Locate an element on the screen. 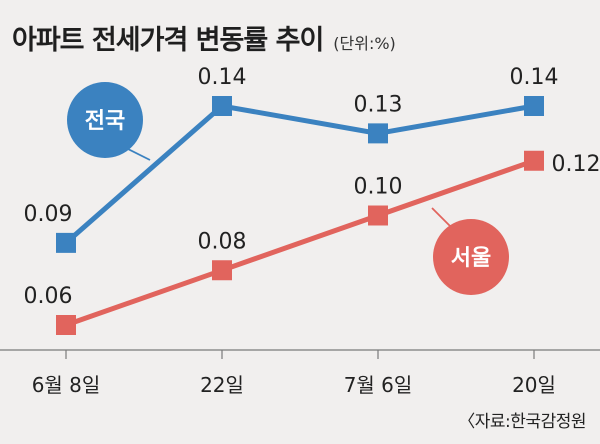  data-label-nationwide-1: 0.14 is located at coordinates (222, 77).